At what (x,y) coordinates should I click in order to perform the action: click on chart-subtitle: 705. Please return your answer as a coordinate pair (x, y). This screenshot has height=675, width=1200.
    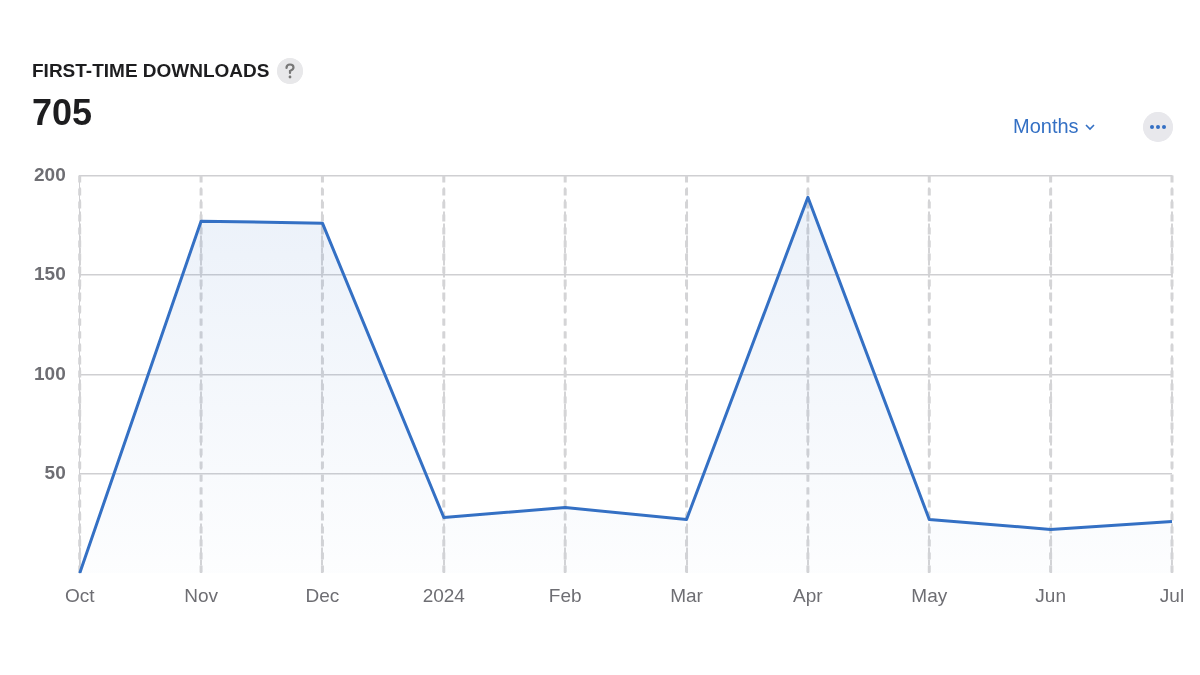
    Looking at the image, I should click on (62, 113).